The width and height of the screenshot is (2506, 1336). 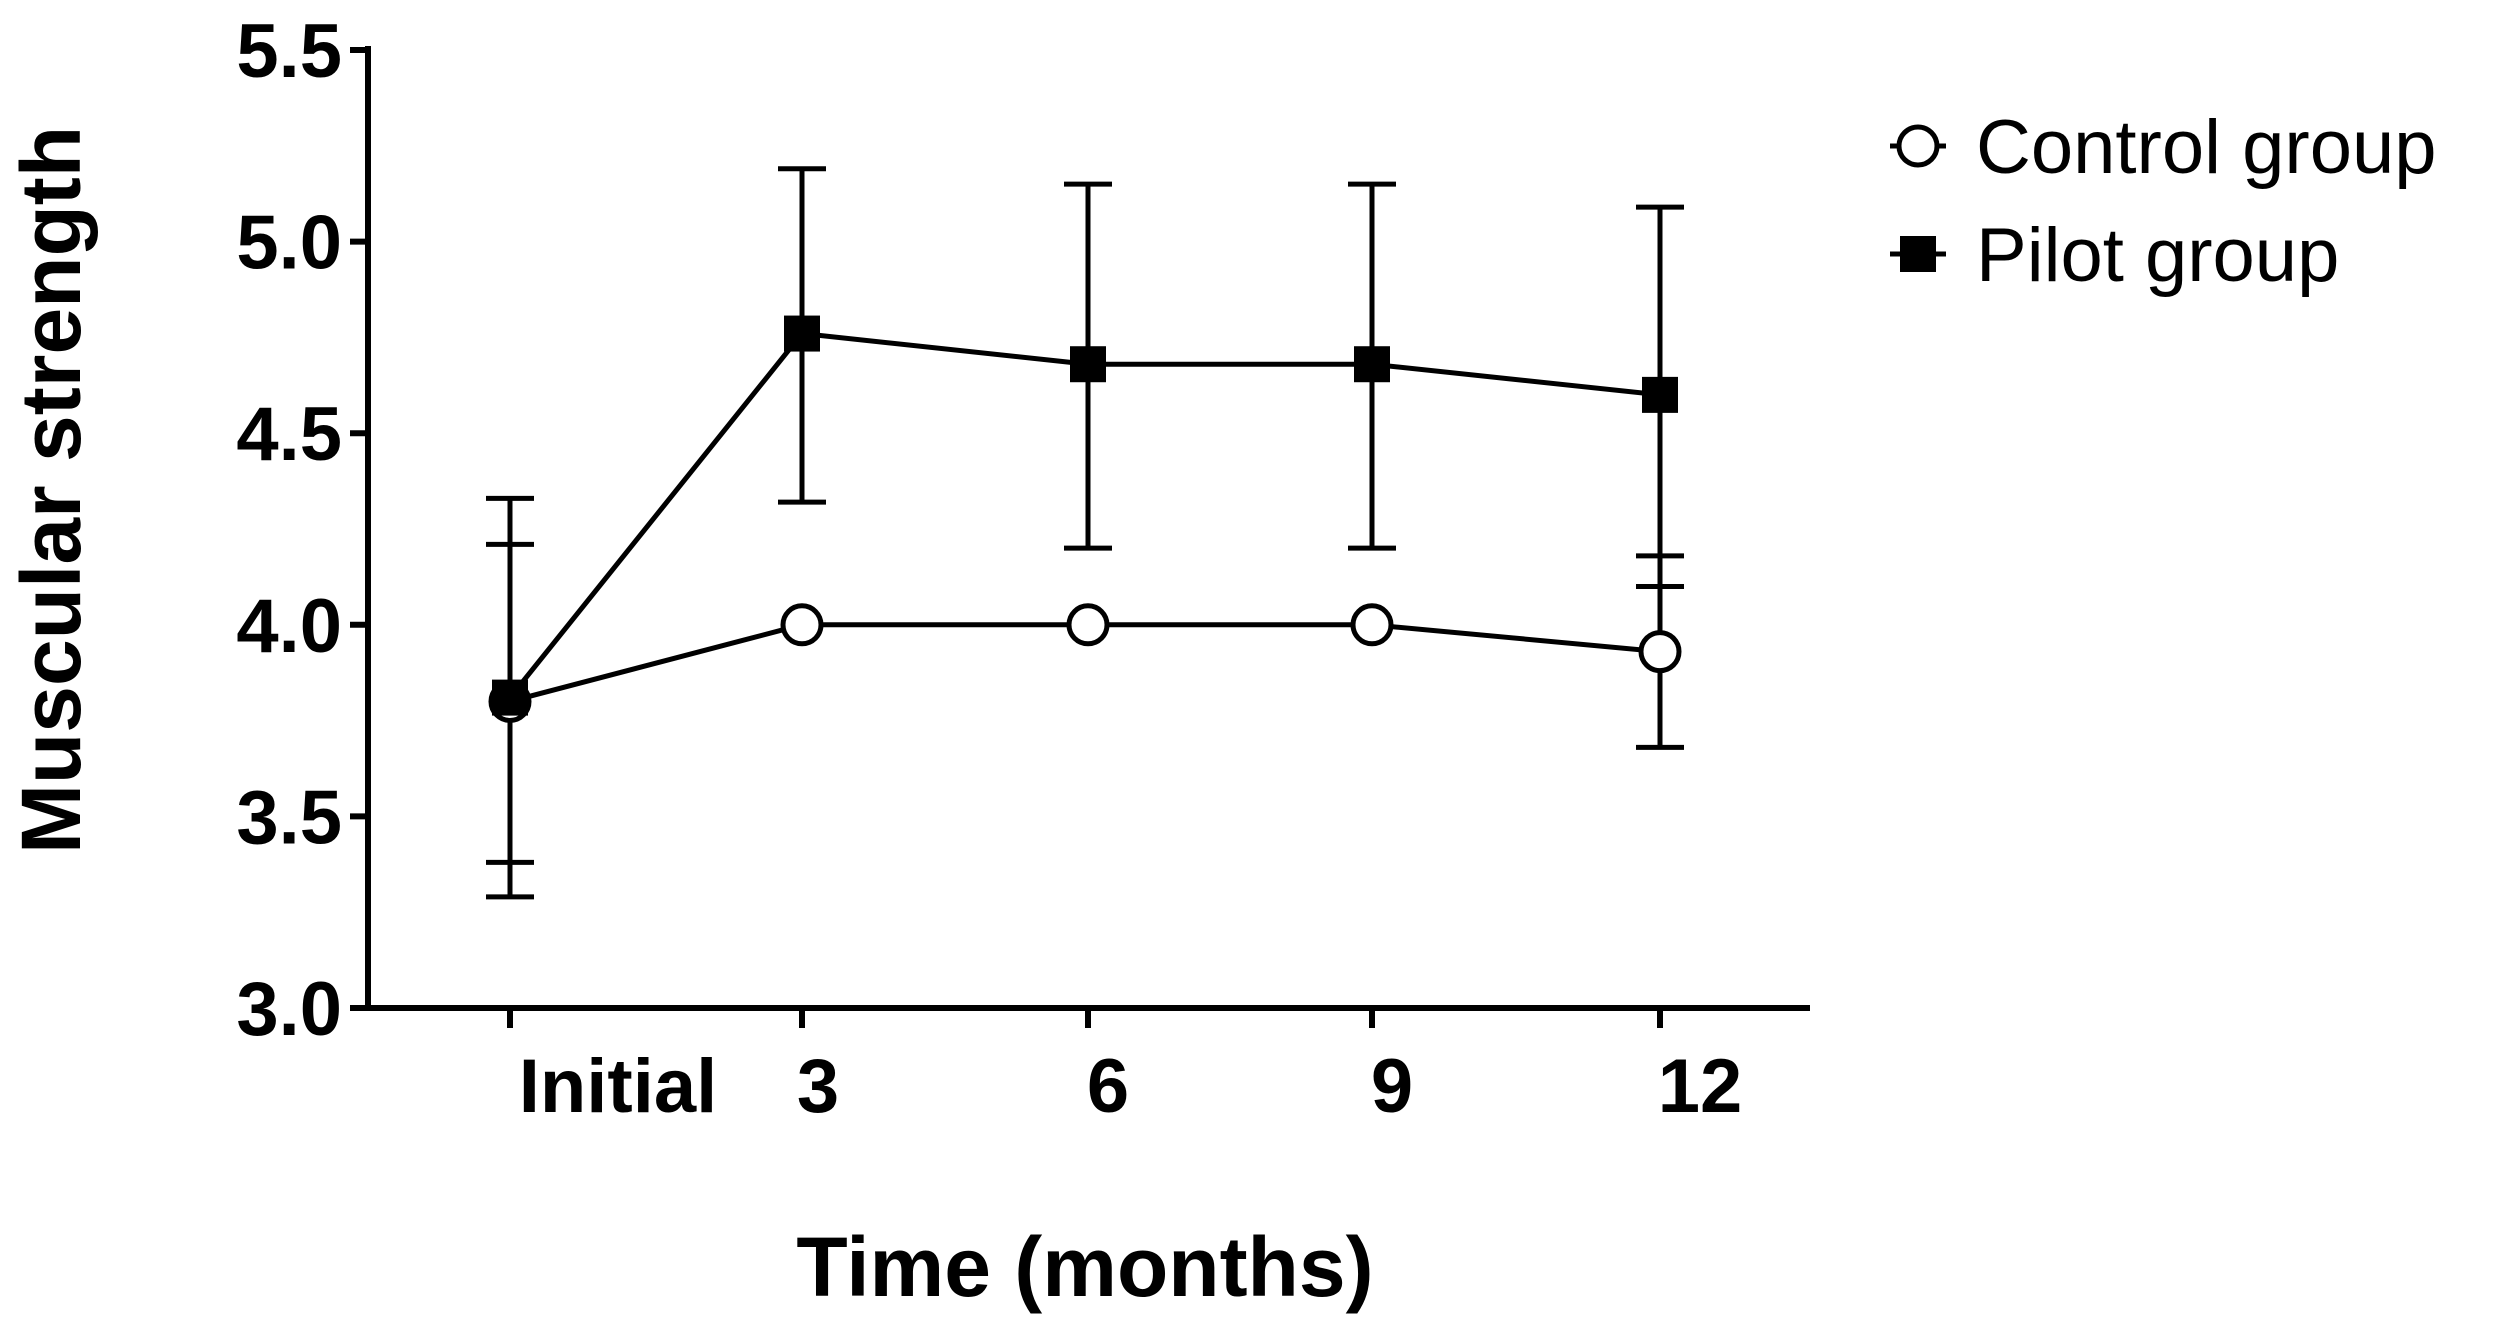 I want to click on y-tick-label: 3.0, so click(x=289, y=1009).